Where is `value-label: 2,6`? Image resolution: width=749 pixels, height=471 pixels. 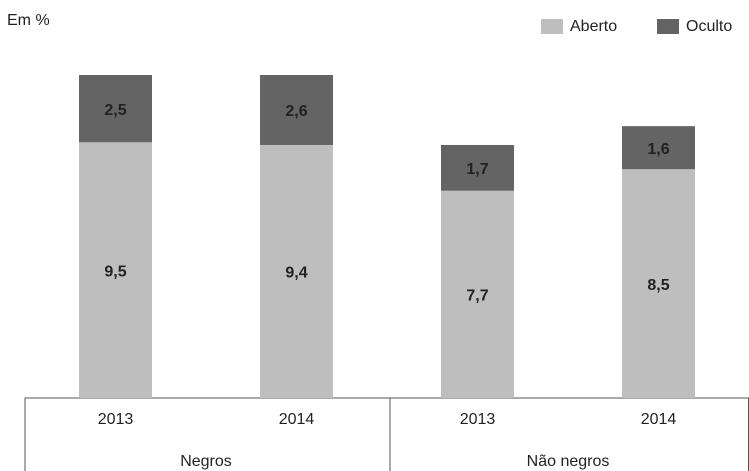 value-label: 2,6 is located at coordinates (296, 111).